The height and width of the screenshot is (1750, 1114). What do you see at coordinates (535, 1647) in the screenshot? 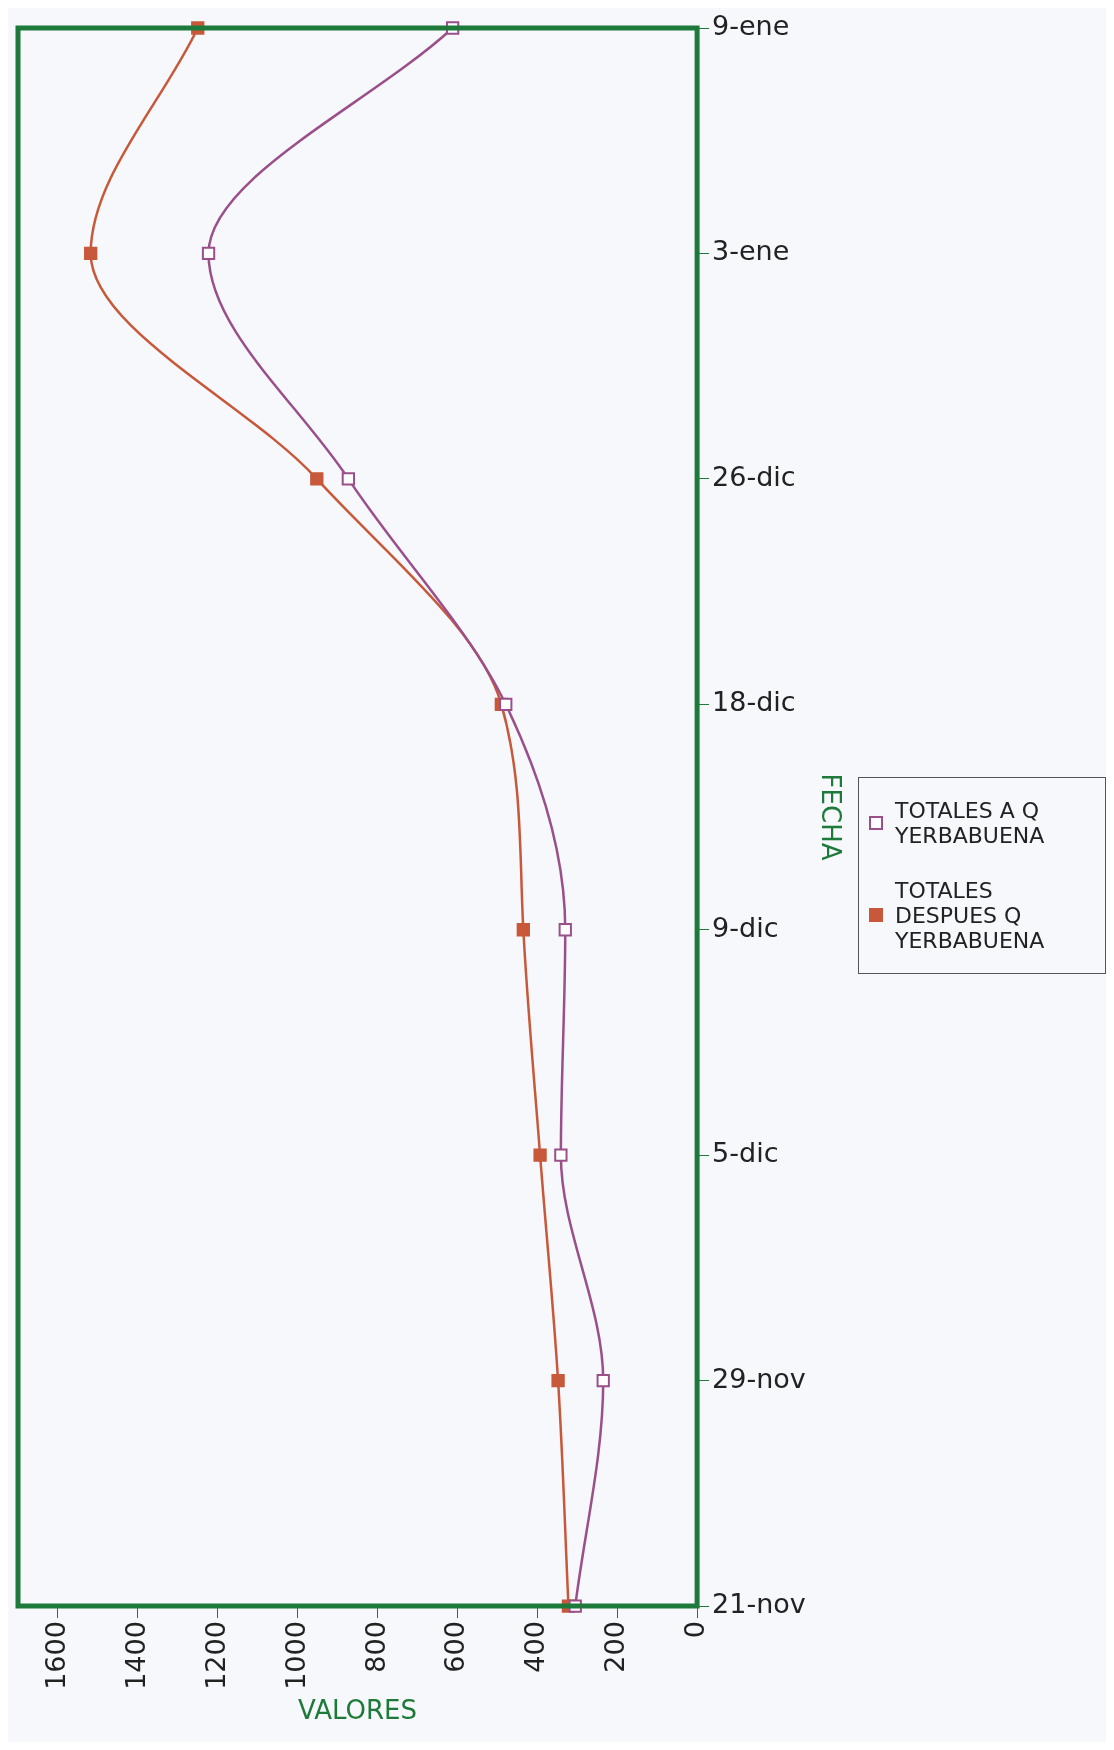
I see `x-tick-label: 400` at bounding box center [535, 1647].